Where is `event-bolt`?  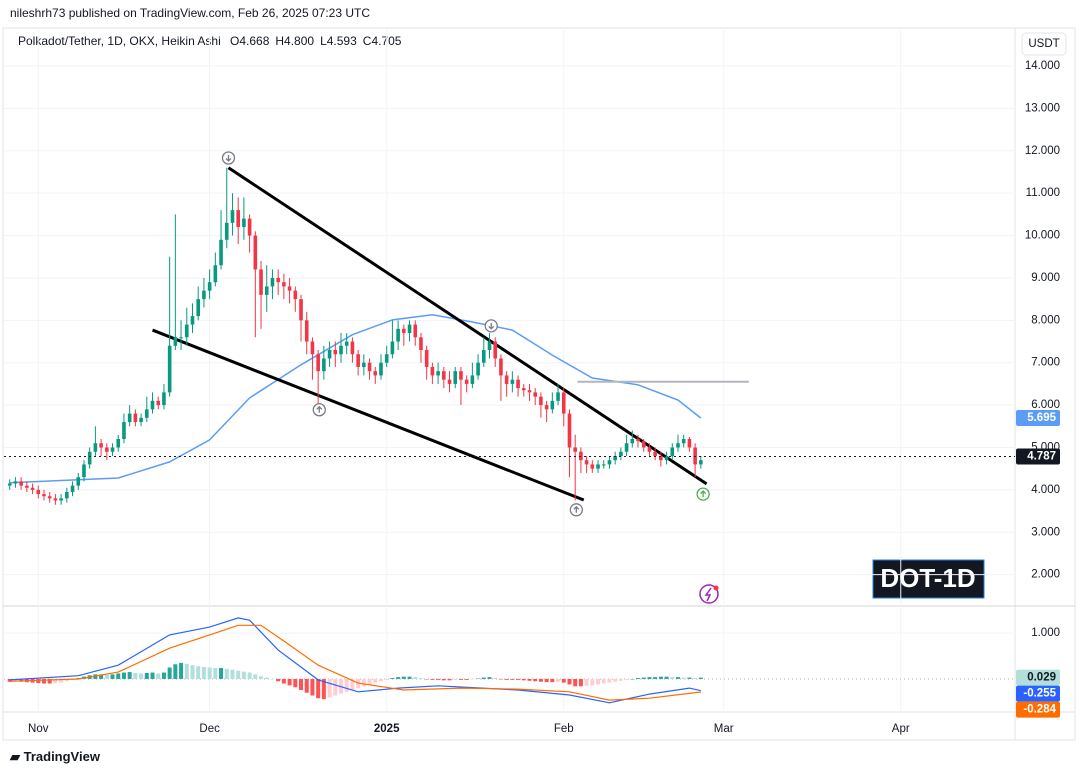
event-bolt is located at coordinates (708, 594).